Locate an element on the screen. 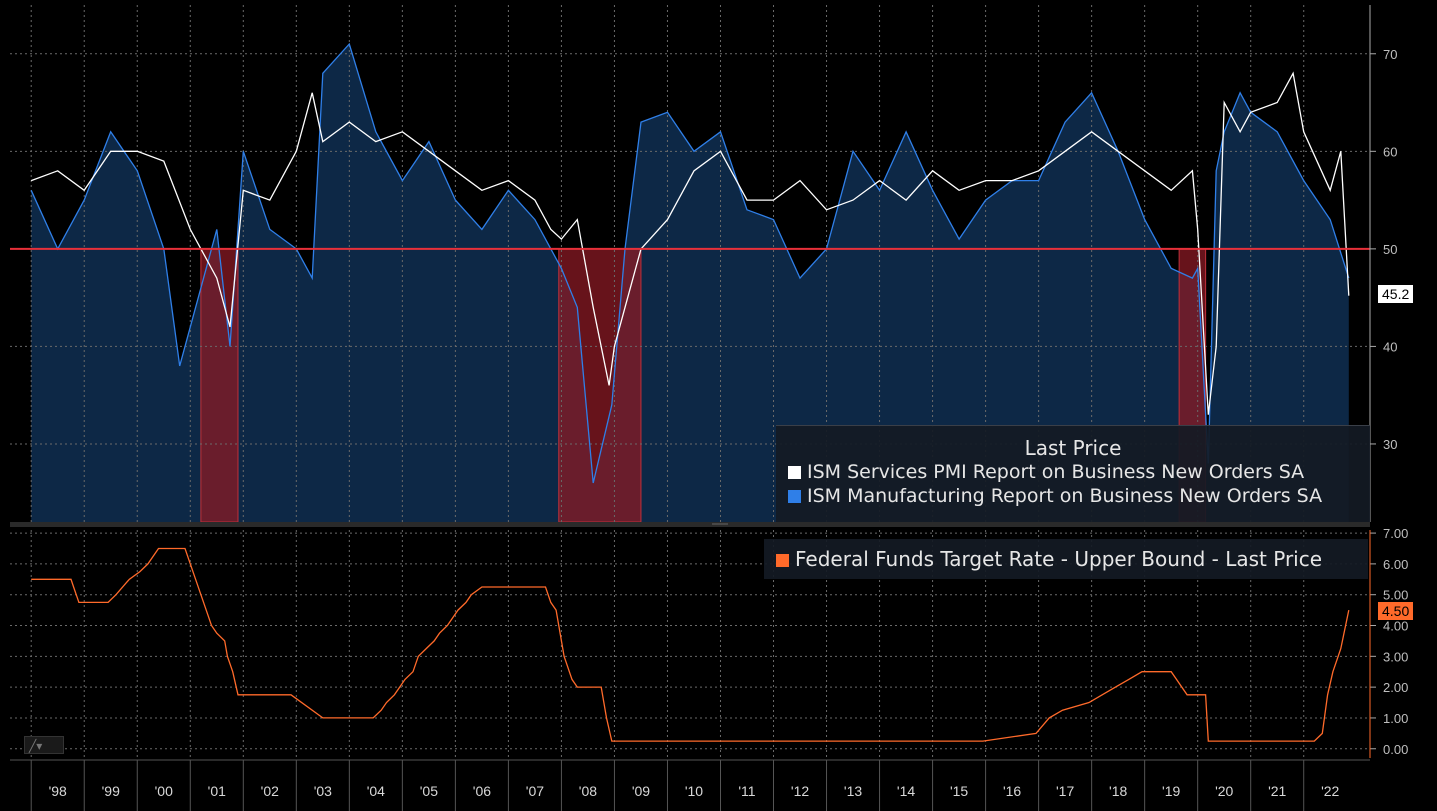 The height and width of the screenshot is (811, 1437). y-tick-label-upper: 40 is located at coordinates (1390, 346).